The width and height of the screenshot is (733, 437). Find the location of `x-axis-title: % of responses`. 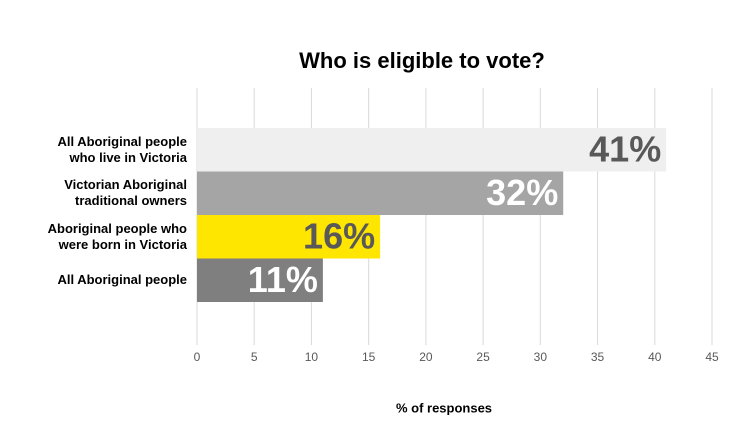

x-axis-title: % of responses is located at coordinates (444, 407).